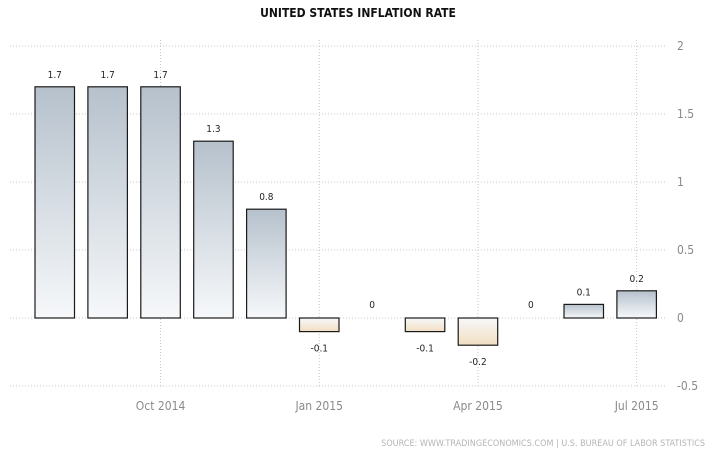 This screenshot has height=452, width=717. What do you see at coordinates (685, 114) in the screenshot?
I see `y-tick-label: 1.5` at bounding box center [685, 114].